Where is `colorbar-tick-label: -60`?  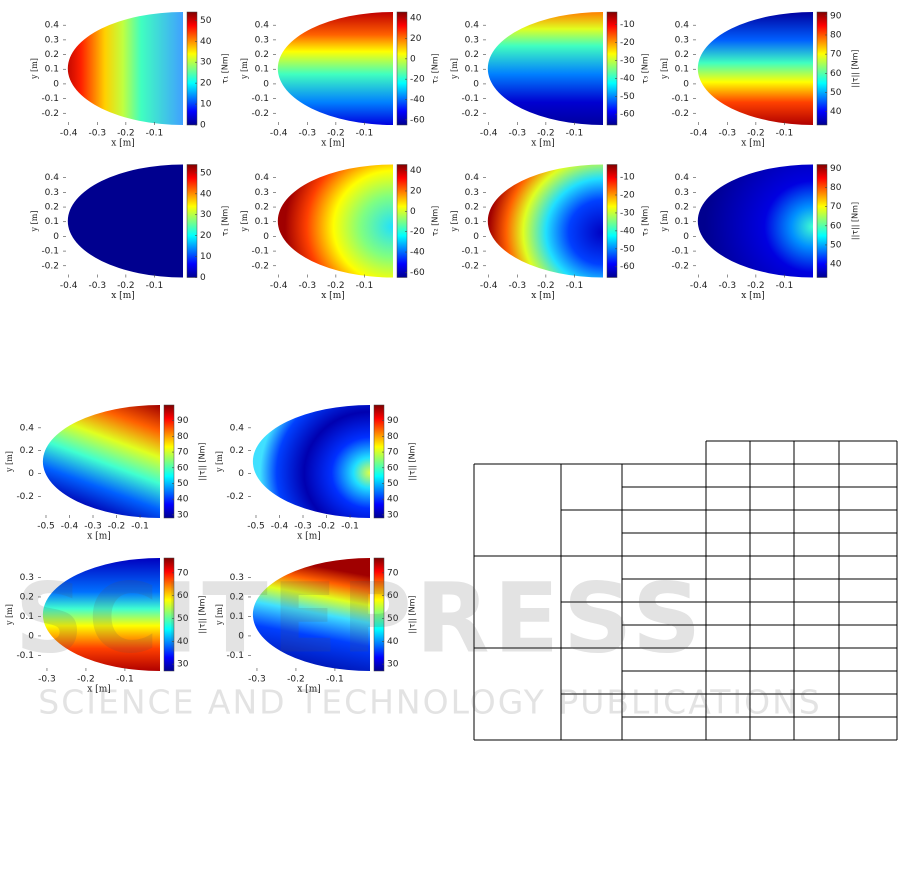
colorbar-tick-label: -60 is located at coordinates (627, 115).